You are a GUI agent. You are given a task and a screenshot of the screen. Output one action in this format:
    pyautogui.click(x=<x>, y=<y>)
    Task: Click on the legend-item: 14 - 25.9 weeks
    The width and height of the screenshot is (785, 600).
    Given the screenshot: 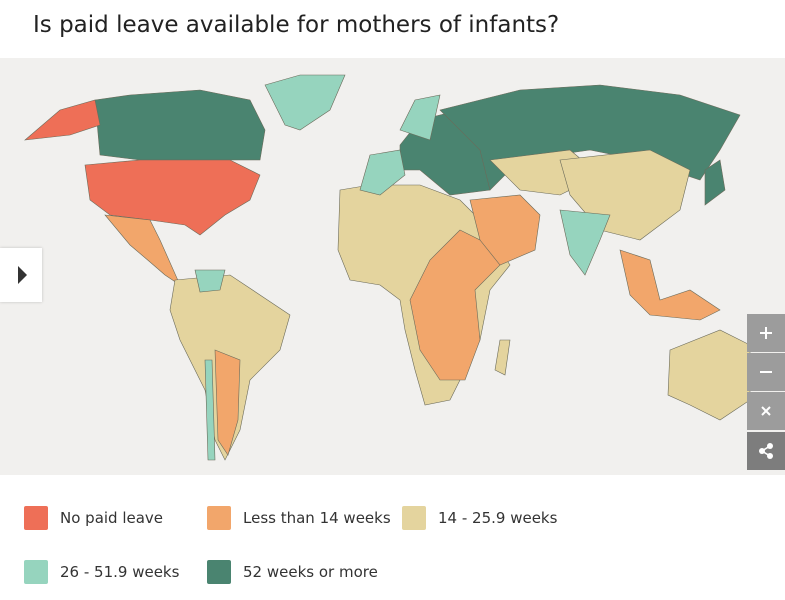 What is the action you would take?
    pyautogui.click(x=479, y=518)
    